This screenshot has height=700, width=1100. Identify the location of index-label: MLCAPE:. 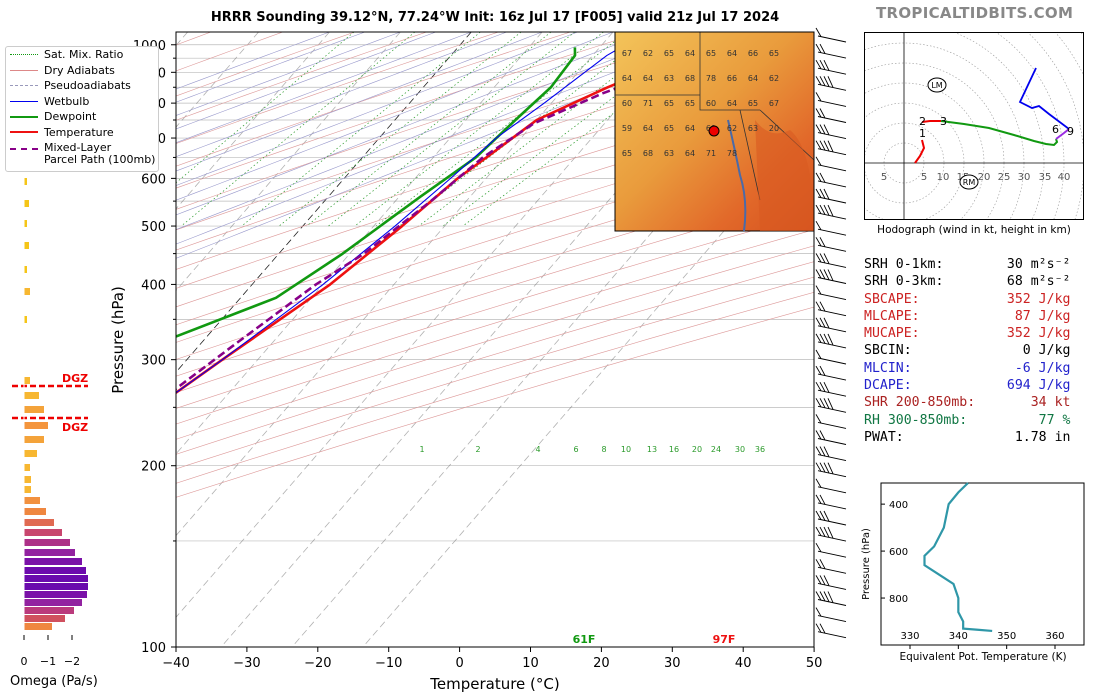
(928, 316).